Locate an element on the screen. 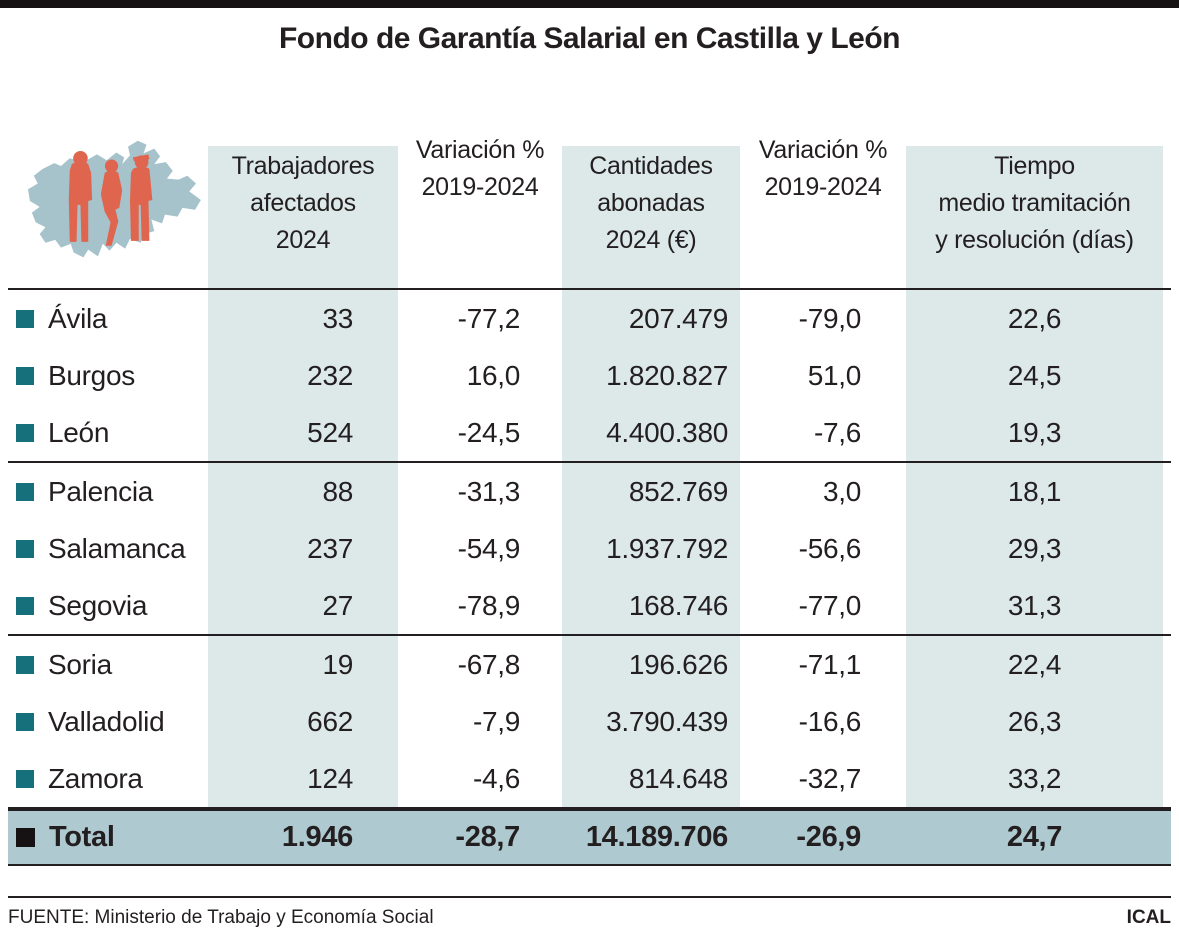  variacion-2019-2024-cell-2: -7,6 is located at coordinates (837, 432).